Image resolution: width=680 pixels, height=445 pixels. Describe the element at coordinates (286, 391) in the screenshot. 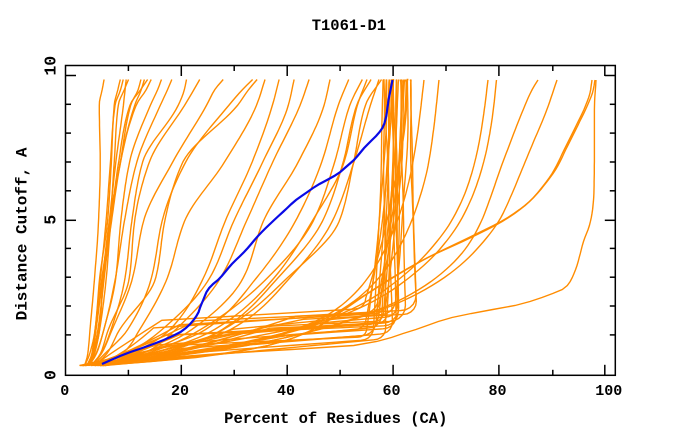

I see `svg-text: 40` at that location.